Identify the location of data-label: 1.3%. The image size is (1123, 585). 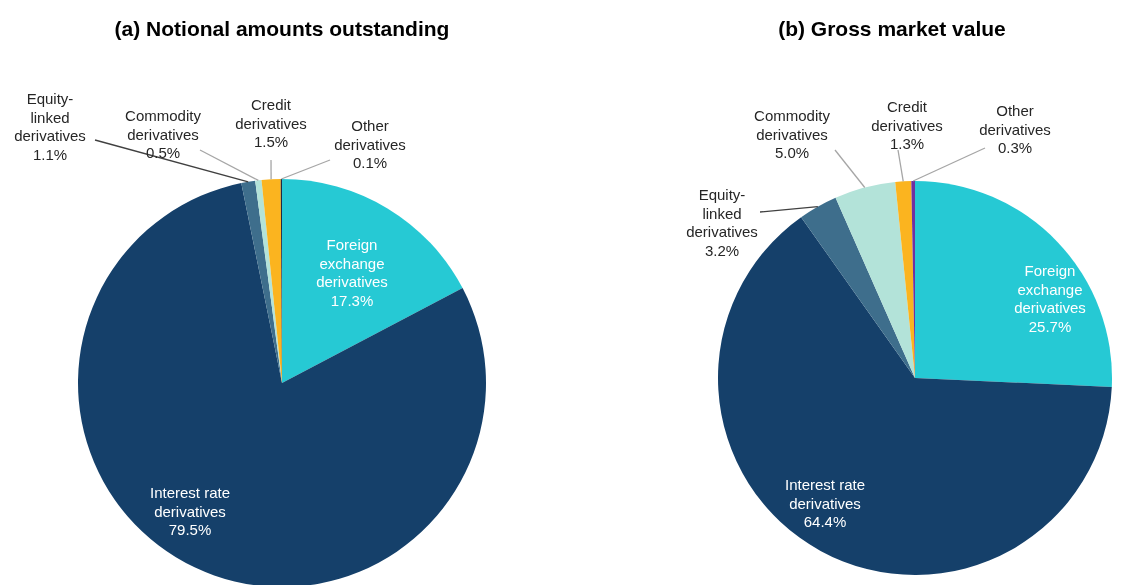
(907, 143).